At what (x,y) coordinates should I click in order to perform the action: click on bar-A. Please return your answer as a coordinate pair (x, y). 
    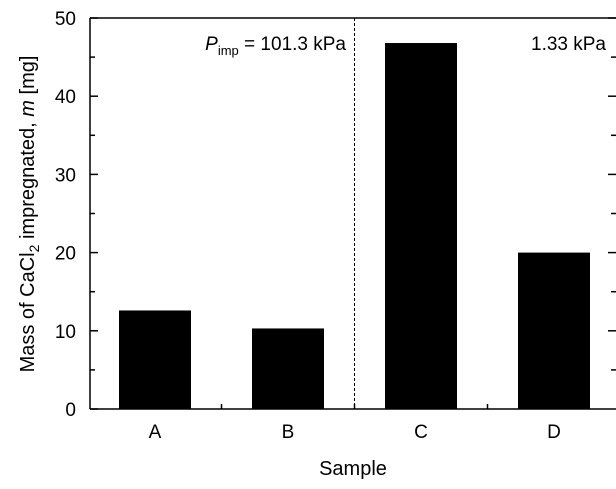
    Looking at the image, I should click on (155, 359).